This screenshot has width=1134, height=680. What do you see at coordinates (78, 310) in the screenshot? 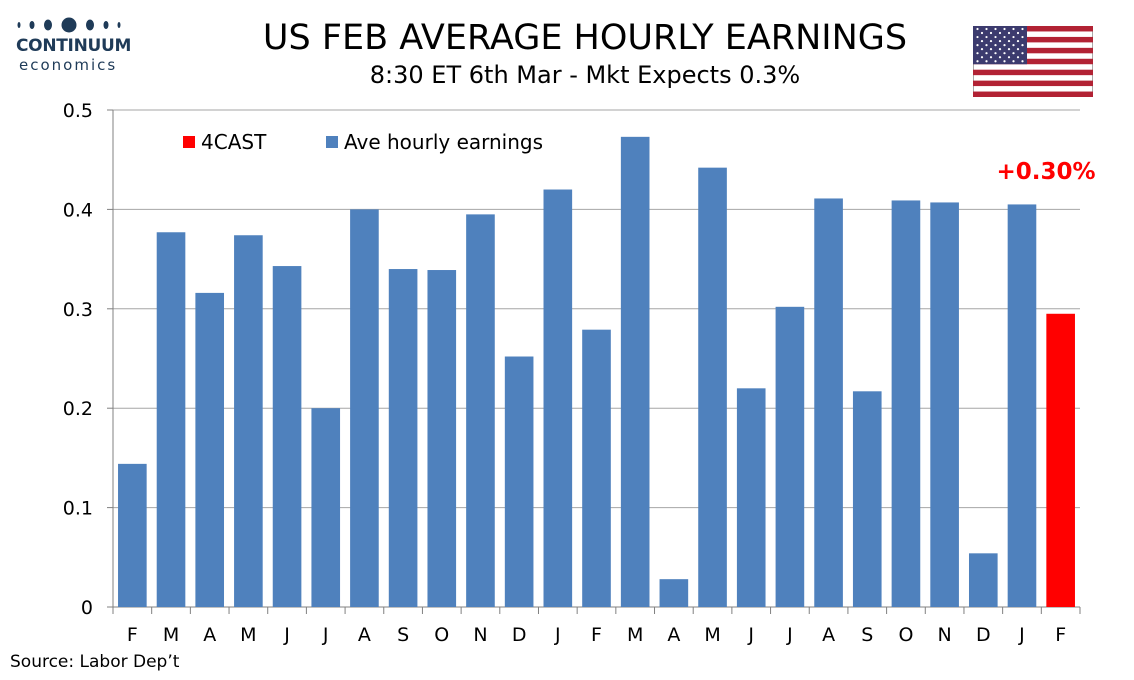
I see `y-tick-label: 0.3` at bounding box center [78, 310].